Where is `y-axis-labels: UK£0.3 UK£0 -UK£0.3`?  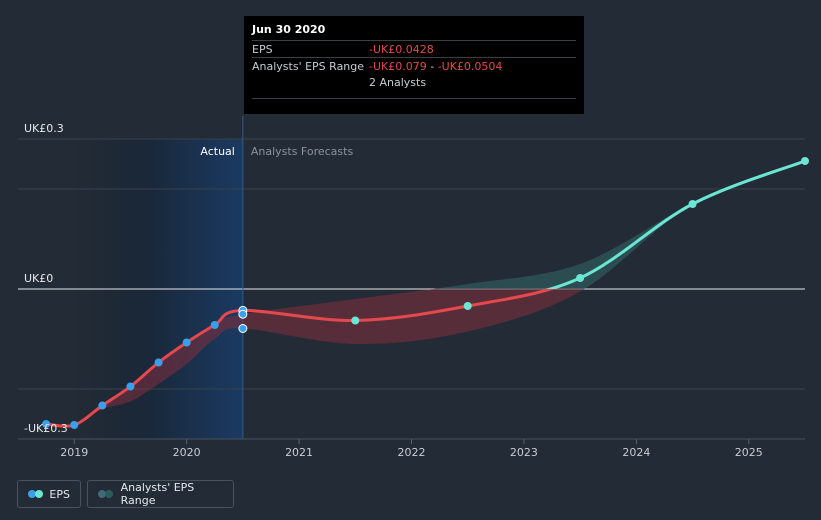
y-axis-labels: UK£0.3 UK£0 -UK£0.3 is located at coordinates (46, 278).